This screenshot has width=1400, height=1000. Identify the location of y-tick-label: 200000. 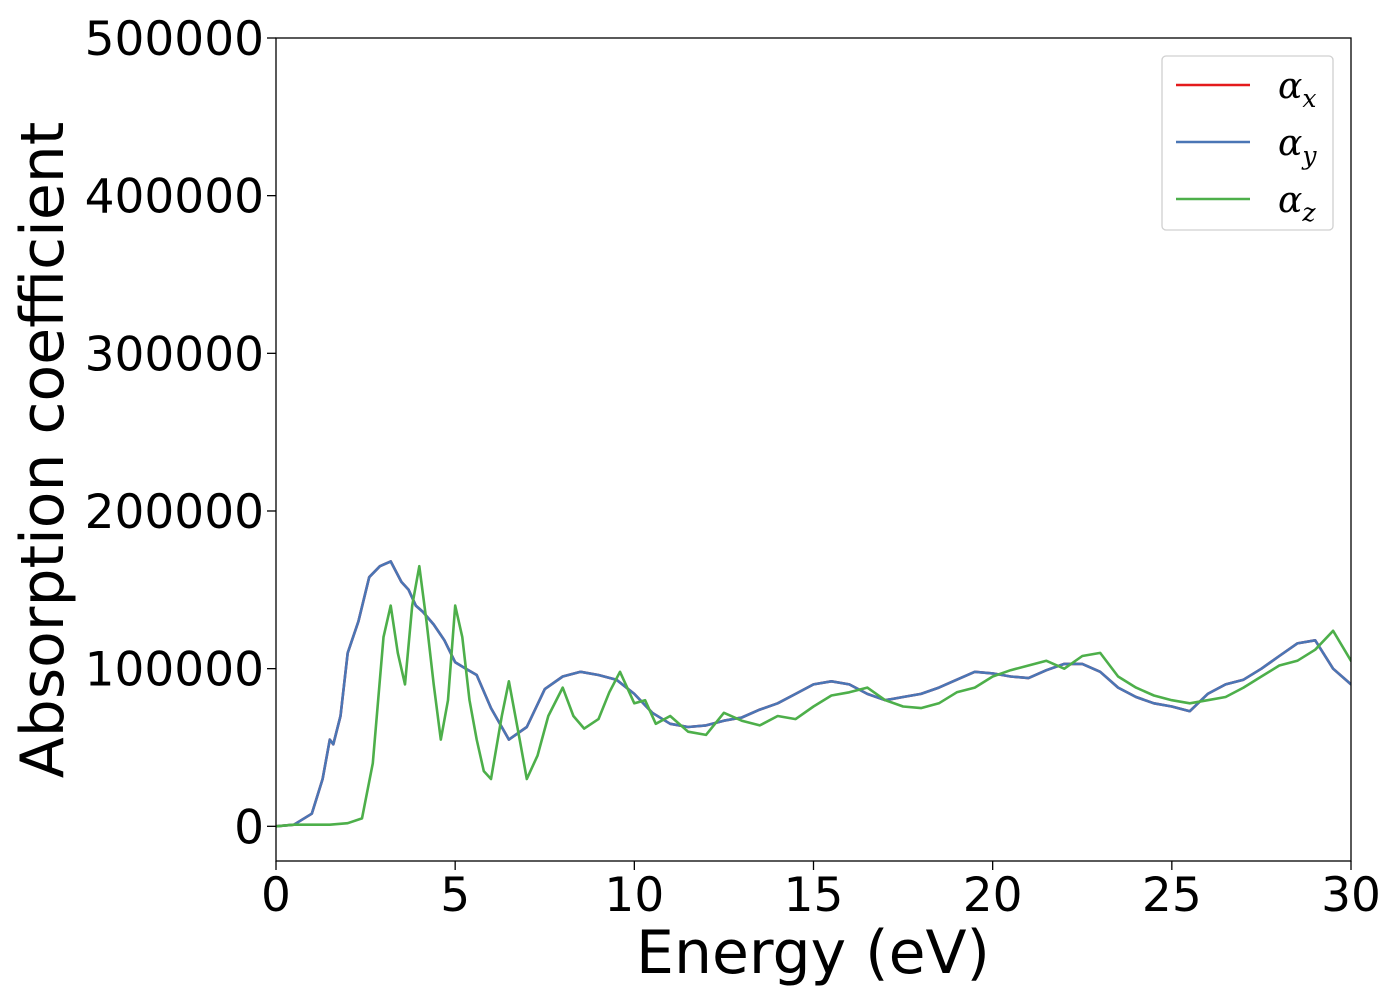
(174, 512).